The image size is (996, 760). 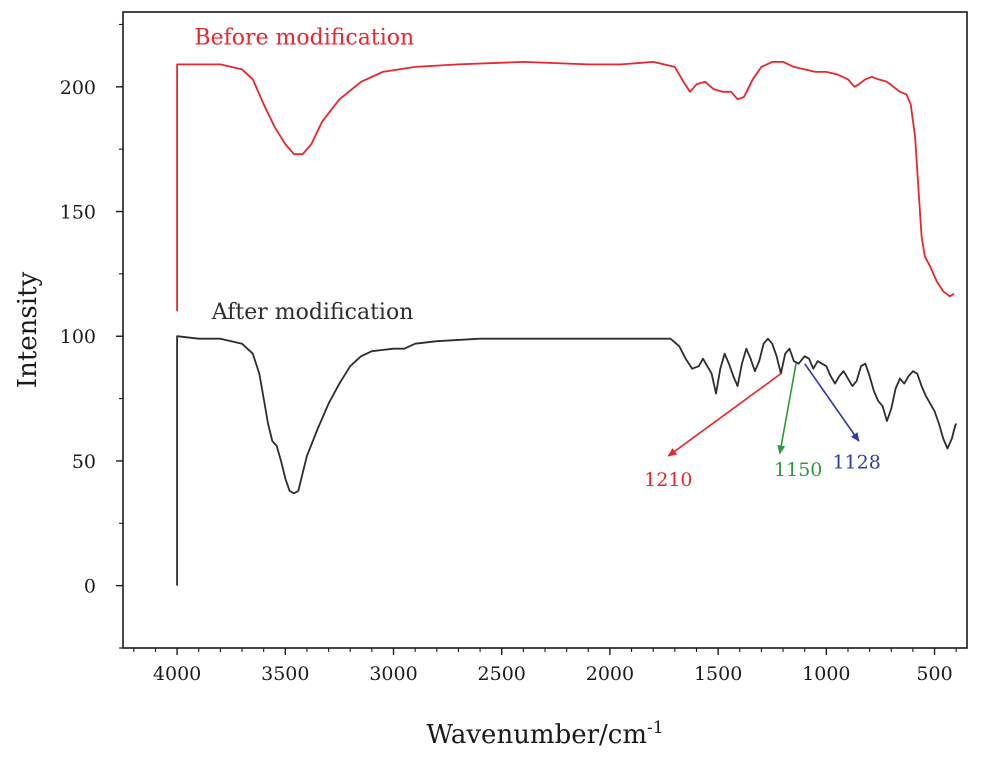 I want to click on x-tick-label: 1500, so click(x=718, y=674).